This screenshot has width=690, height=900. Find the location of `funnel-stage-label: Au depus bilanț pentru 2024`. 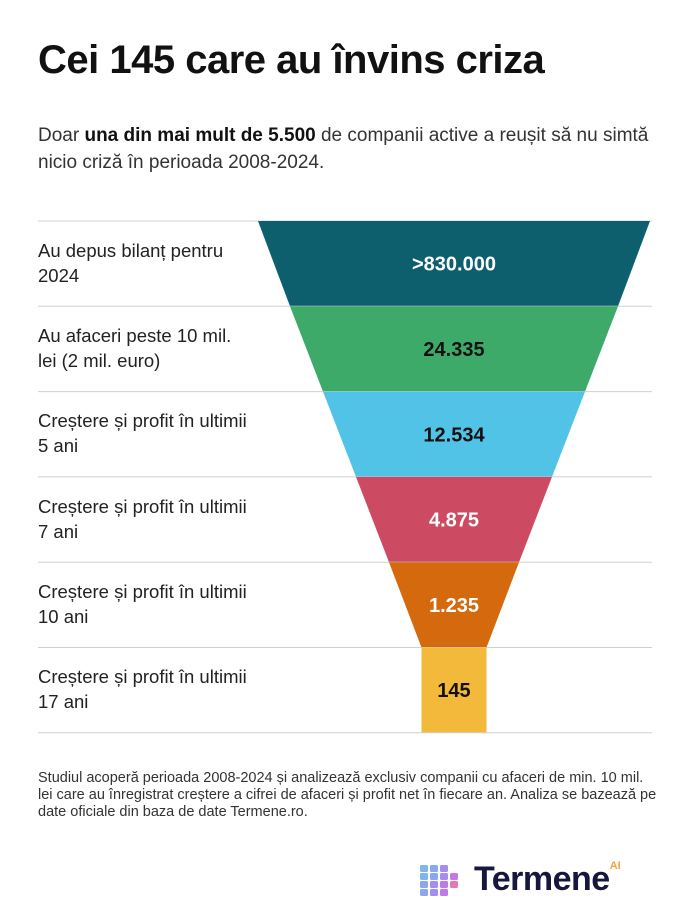

funnel-stage-label: Au depus bilanț pentru 2024 is located at coordinates (131, 262).